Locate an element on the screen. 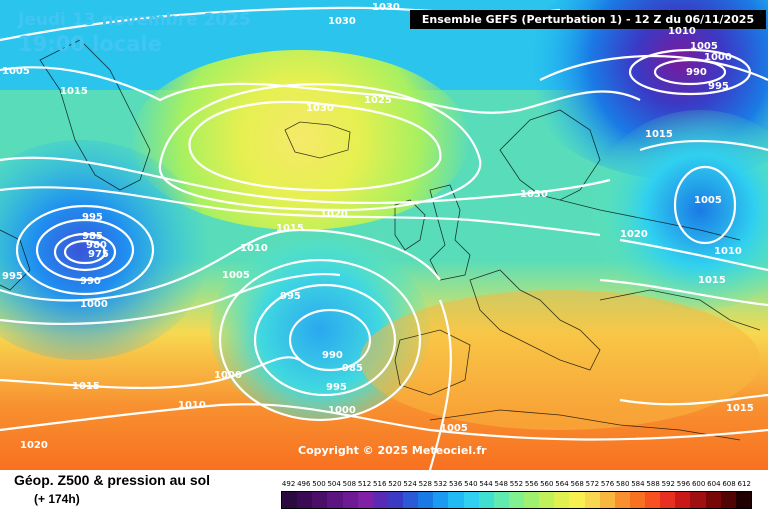 The height and width of the screenshot is (512, 768). scale-tick-label: 532 is located at coordinates (440, 484).